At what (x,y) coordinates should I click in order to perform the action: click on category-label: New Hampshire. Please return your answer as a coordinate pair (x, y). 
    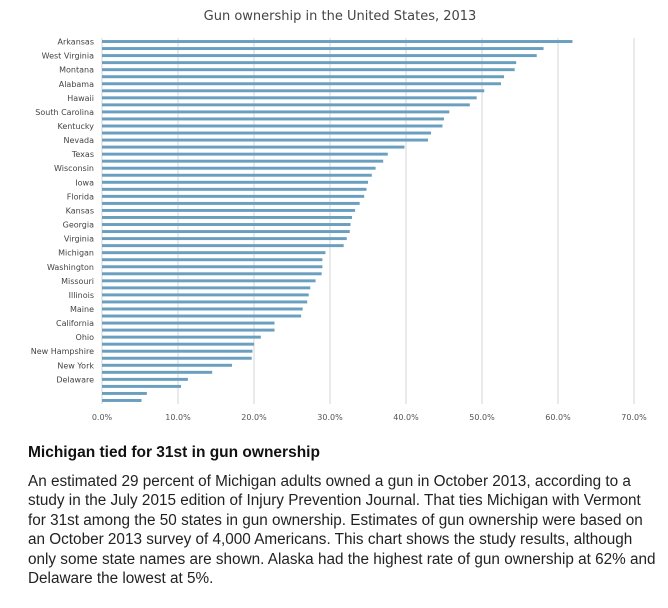
    Looking at the image, I should click on (62, 351).